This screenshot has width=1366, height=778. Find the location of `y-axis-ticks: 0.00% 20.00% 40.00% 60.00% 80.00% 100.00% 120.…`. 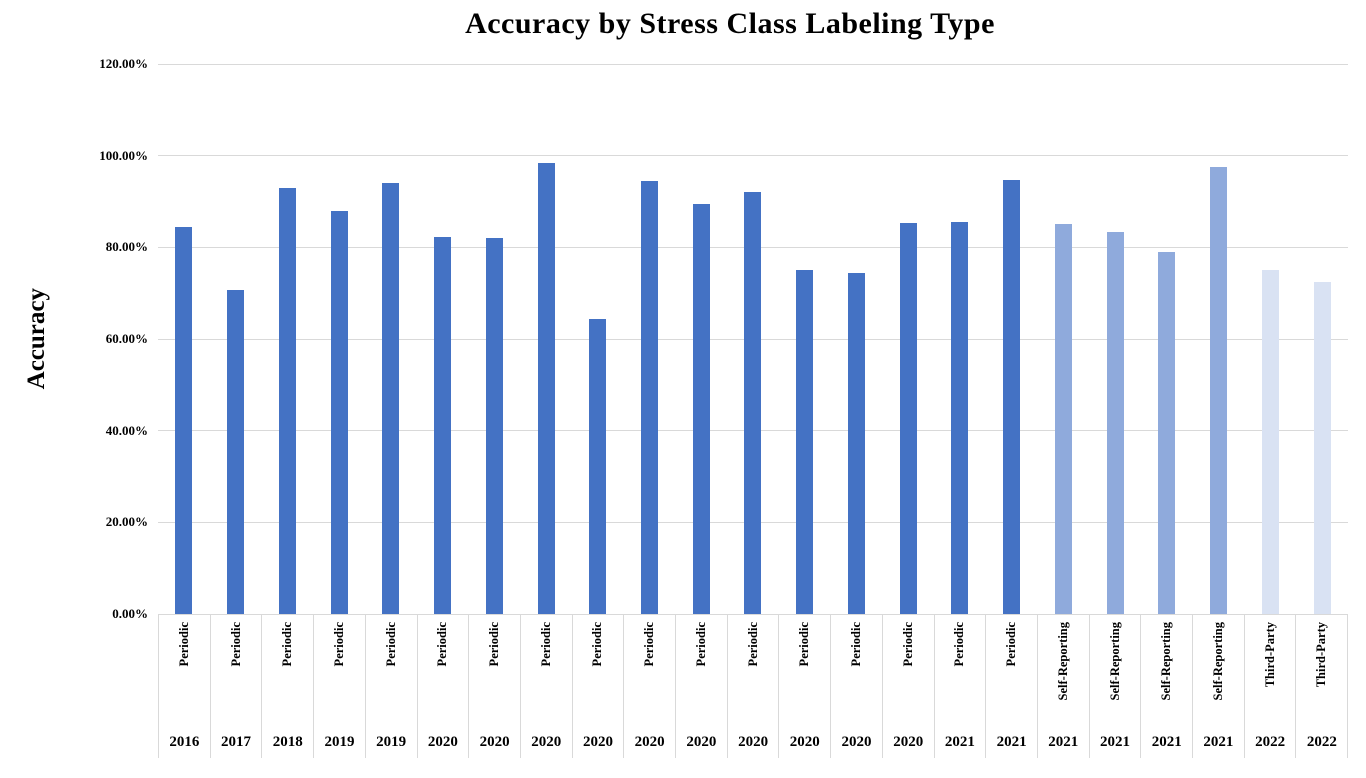

y-axis-ticks: 0.00% 20.00% 40.00% 60.00% 80.00% 100.00% 120.… is located at coordinates (74, 338).